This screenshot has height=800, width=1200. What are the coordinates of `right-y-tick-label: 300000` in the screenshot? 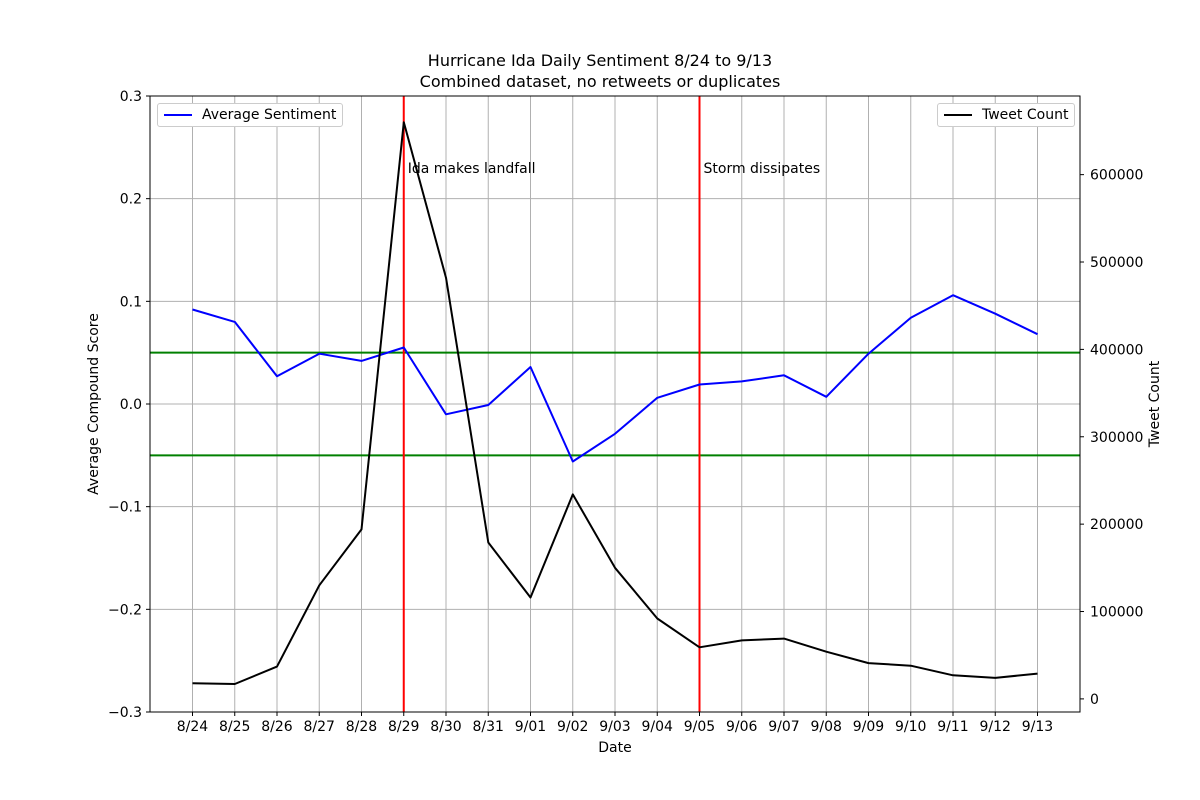 It's located at (1116, 438).